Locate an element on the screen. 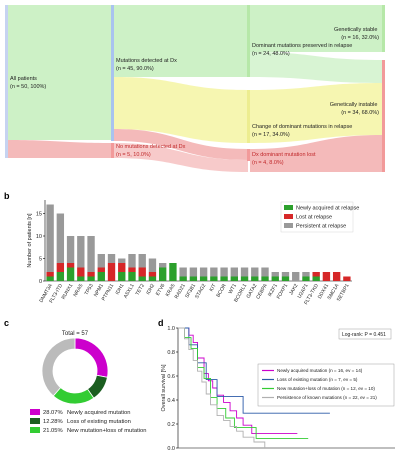  node-change is located at coordinates (248, 116).